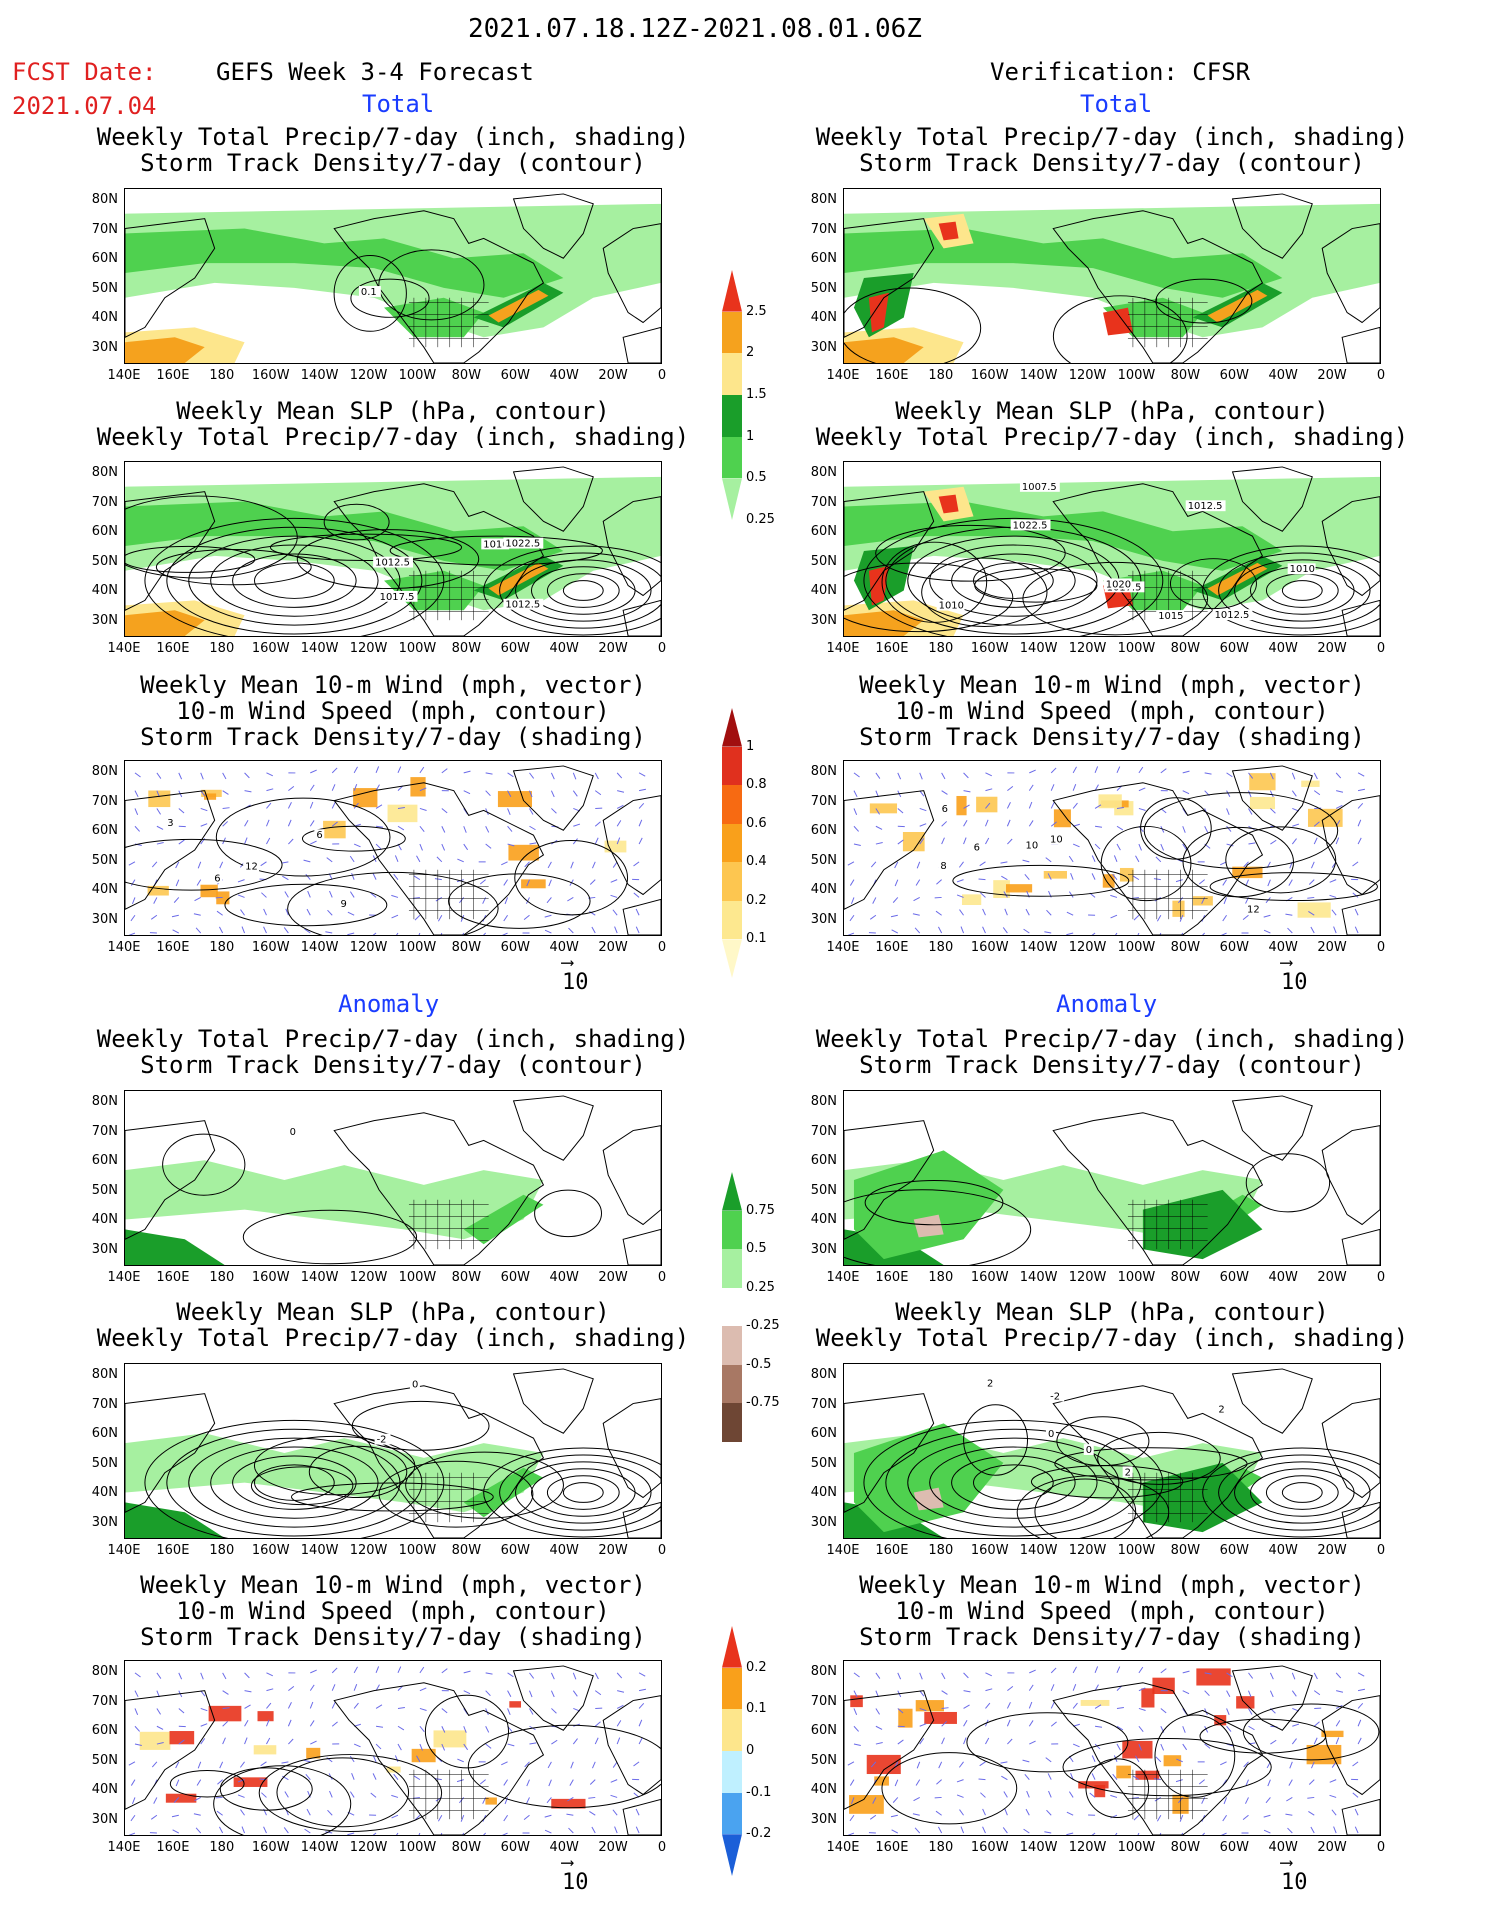  I want to click on contour-label: 1012.5, so click(522, 605).